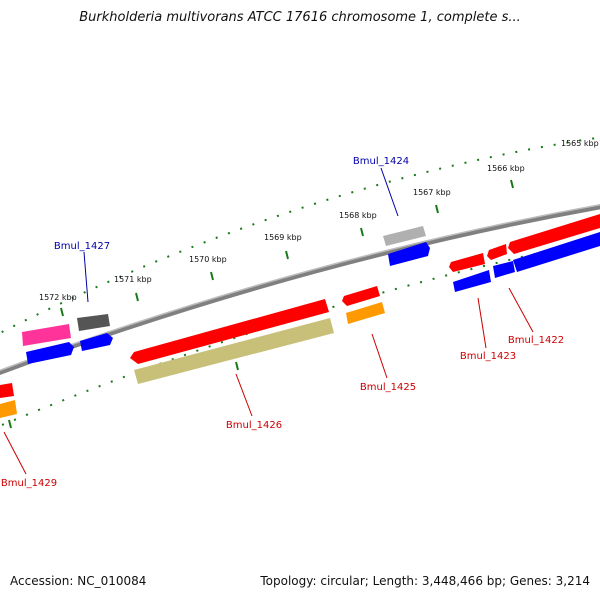  I want to click on gene-feature-red-left, so click(7, 390).